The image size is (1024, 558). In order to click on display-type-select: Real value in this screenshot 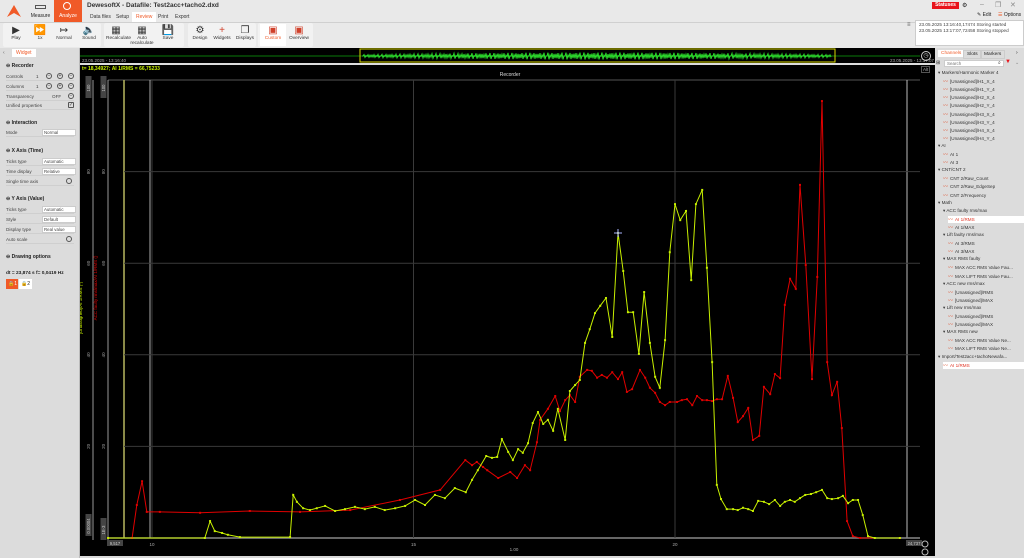, I will do `click(59, 229)`.